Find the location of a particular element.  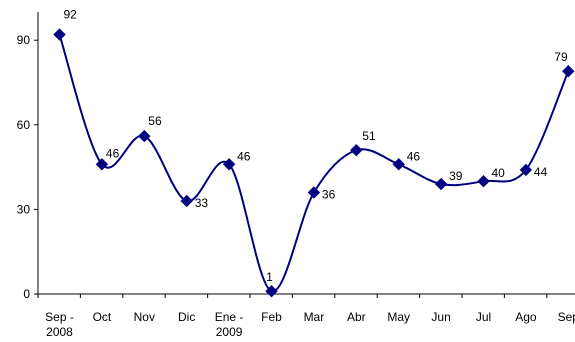

data-label: 56 is located at coordinates (155, 121).